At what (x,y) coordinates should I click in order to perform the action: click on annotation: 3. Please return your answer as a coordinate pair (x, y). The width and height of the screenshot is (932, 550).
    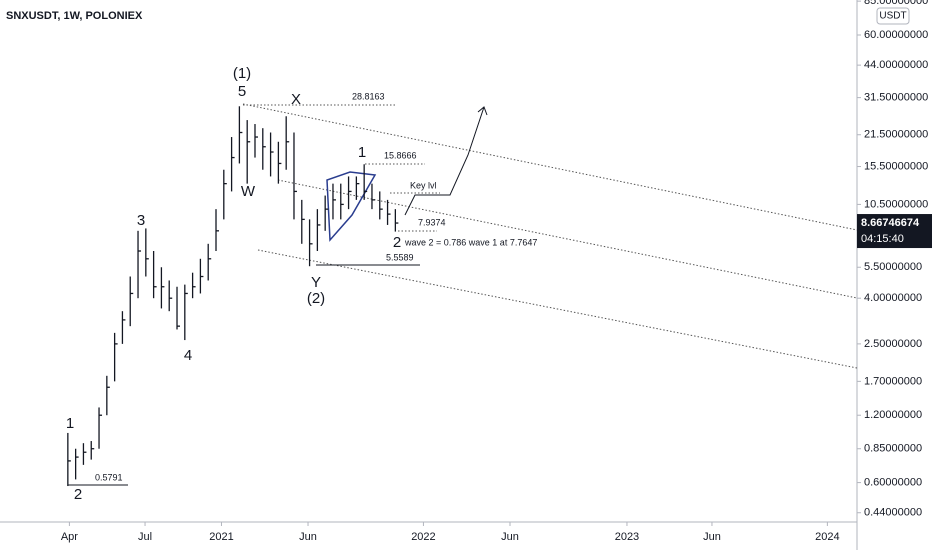
    Looking at the image, I should click on (141, 220).